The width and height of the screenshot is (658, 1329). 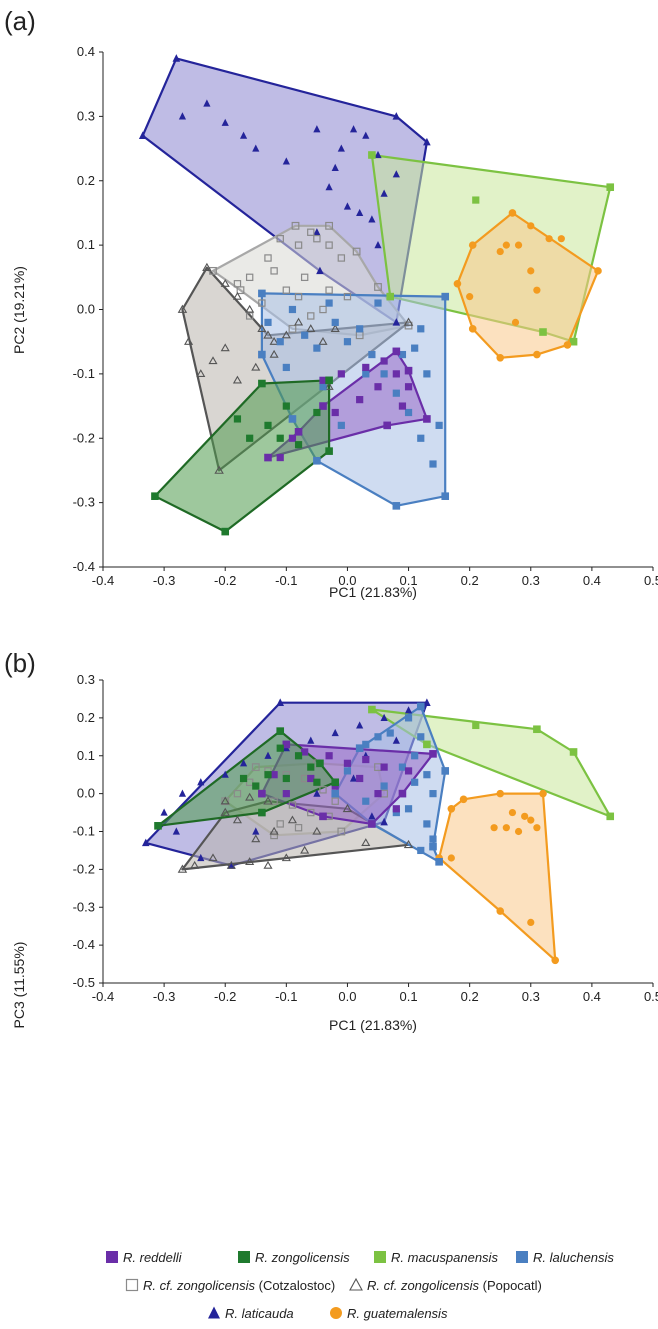 I want to click on legend-label-guatemalensis: R. guatemalensis, so click(x=397, y=1313).